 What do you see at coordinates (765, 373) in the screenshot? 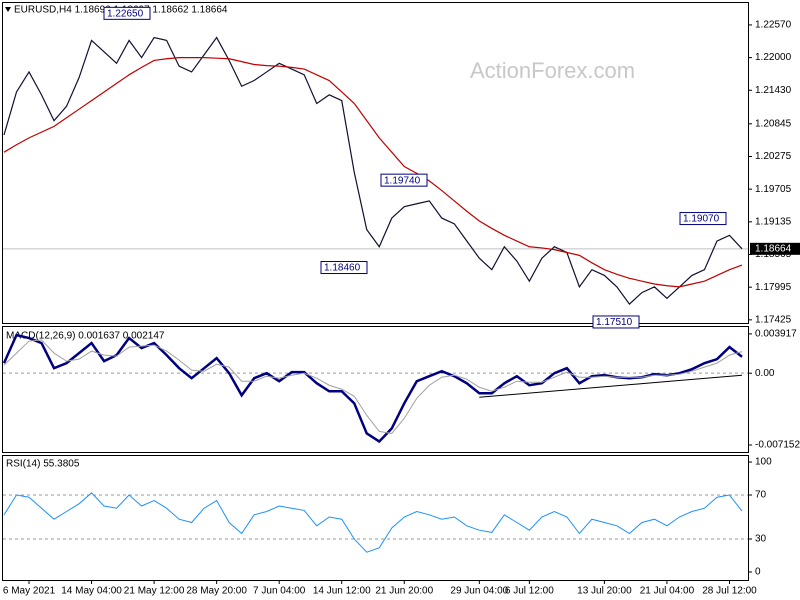
I see `y-tick-label: 0.00` at bounding box center [765, 373].